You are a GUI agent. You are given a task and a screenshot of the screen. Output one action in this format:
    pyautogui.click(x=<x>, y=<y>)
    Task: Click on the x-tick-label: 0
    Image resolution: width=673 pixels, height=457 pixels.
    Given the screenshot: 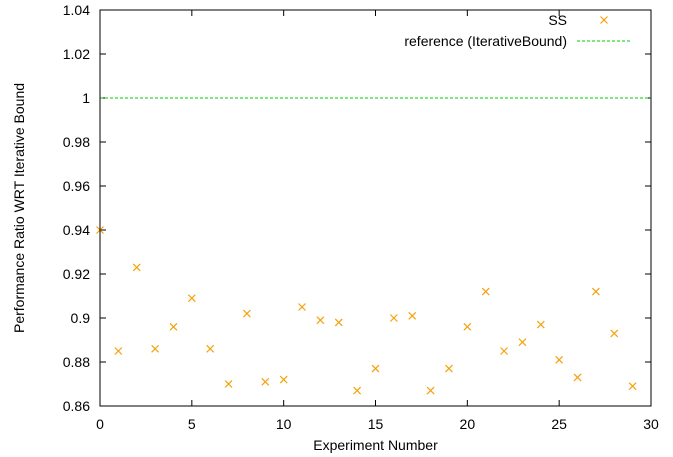 What is the action you would take?
    pyautogui.click(x=100, y=424)
    